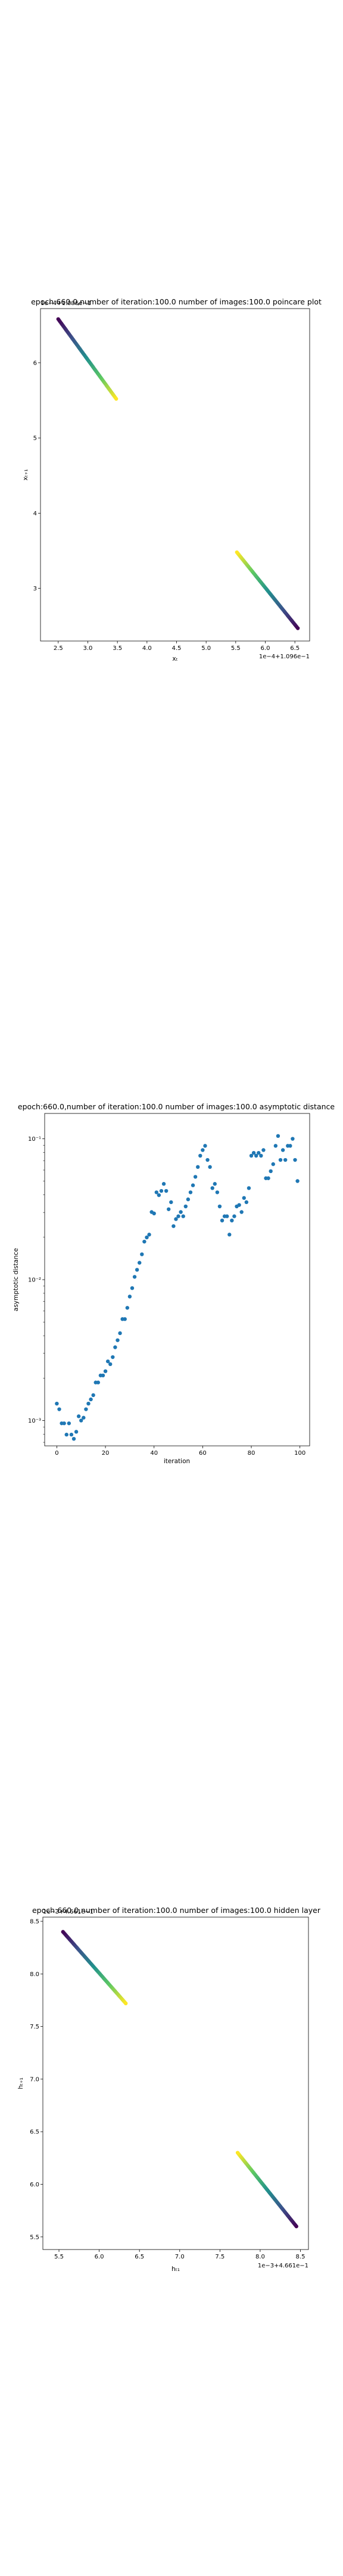  I want to click on y-tick-label: 6.5, so click(35, 2132).